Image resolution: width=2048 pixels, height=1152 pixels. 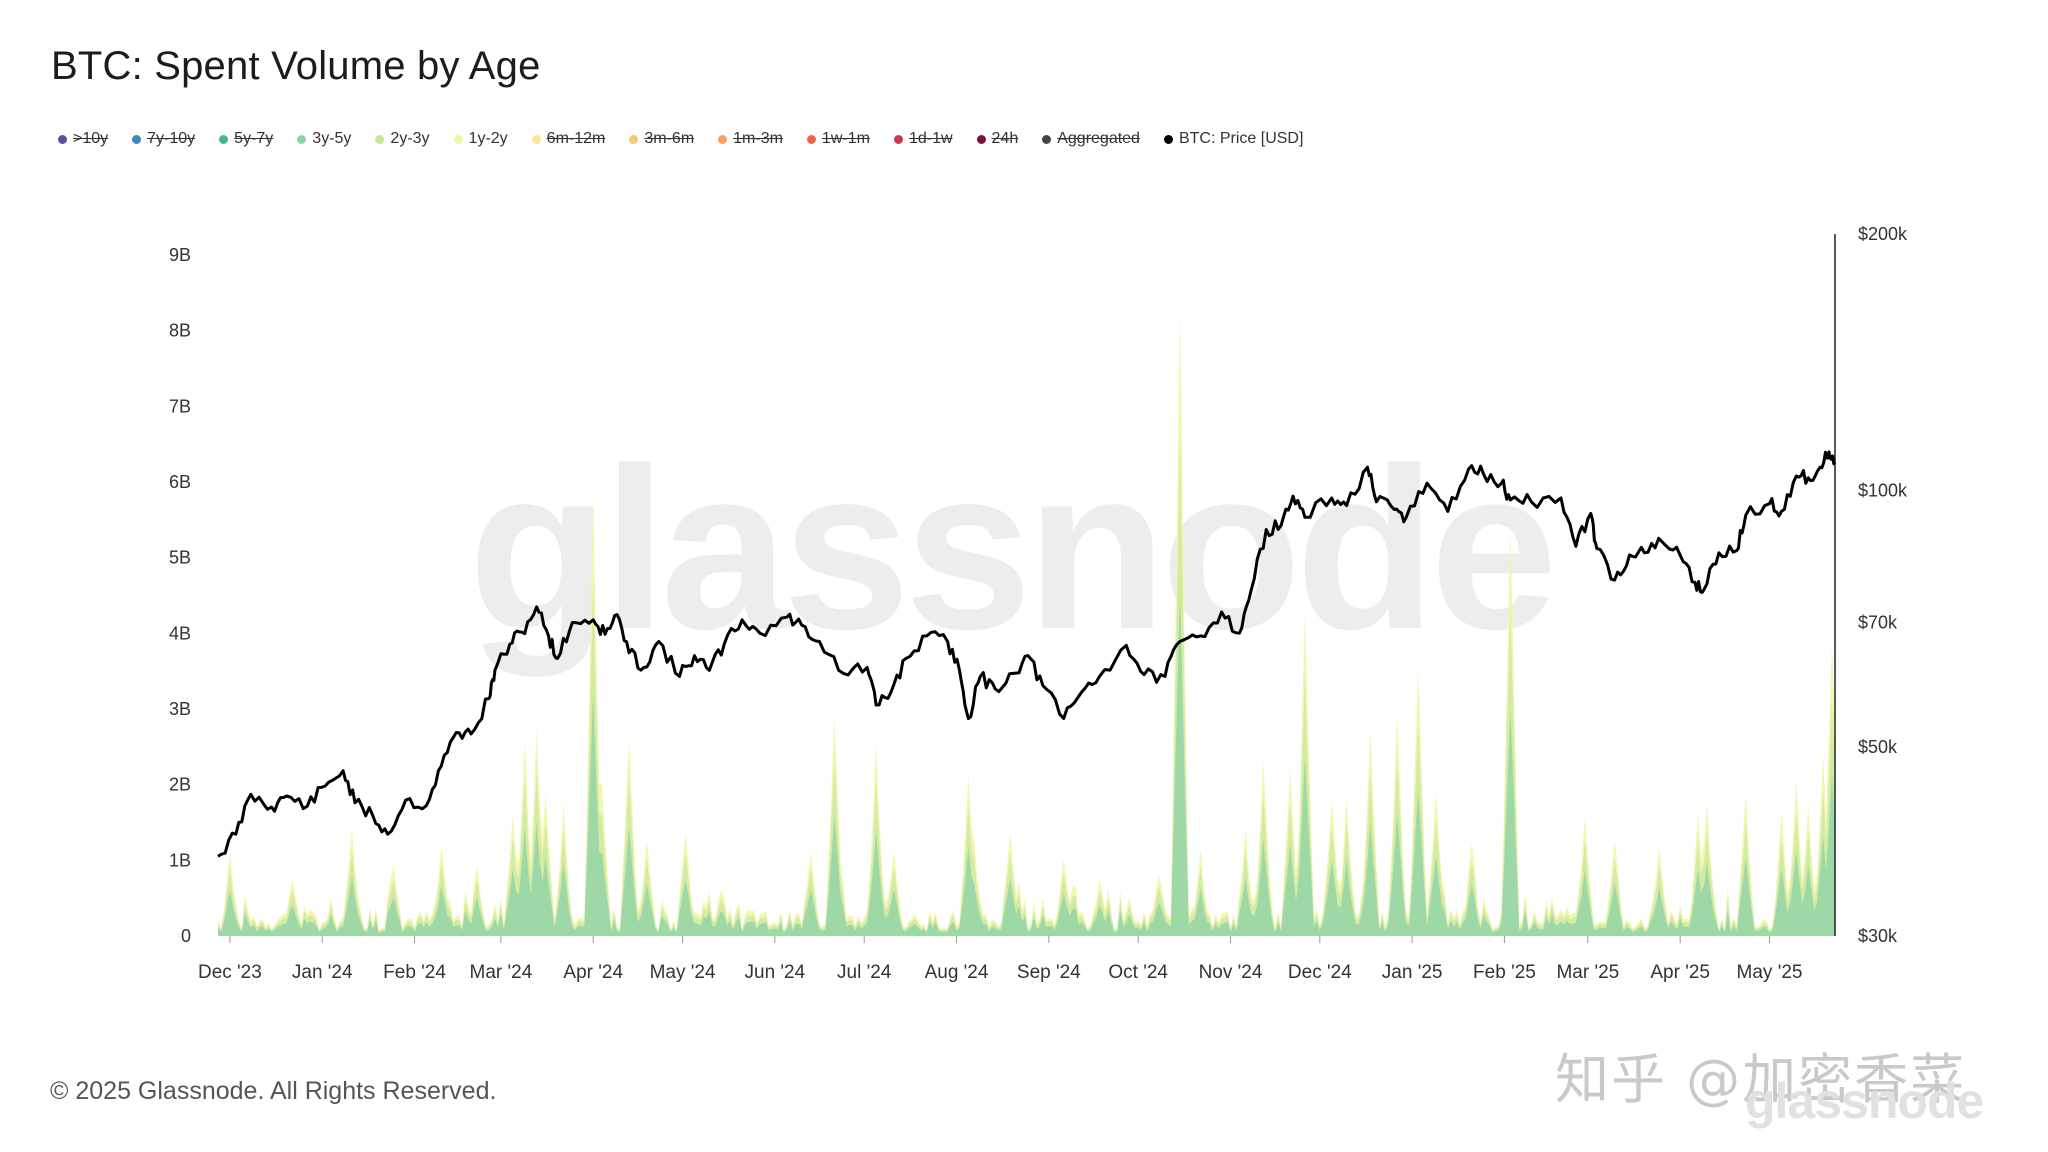 I want to click on legend-label: 3m-6m, so click(x=669, y=138).